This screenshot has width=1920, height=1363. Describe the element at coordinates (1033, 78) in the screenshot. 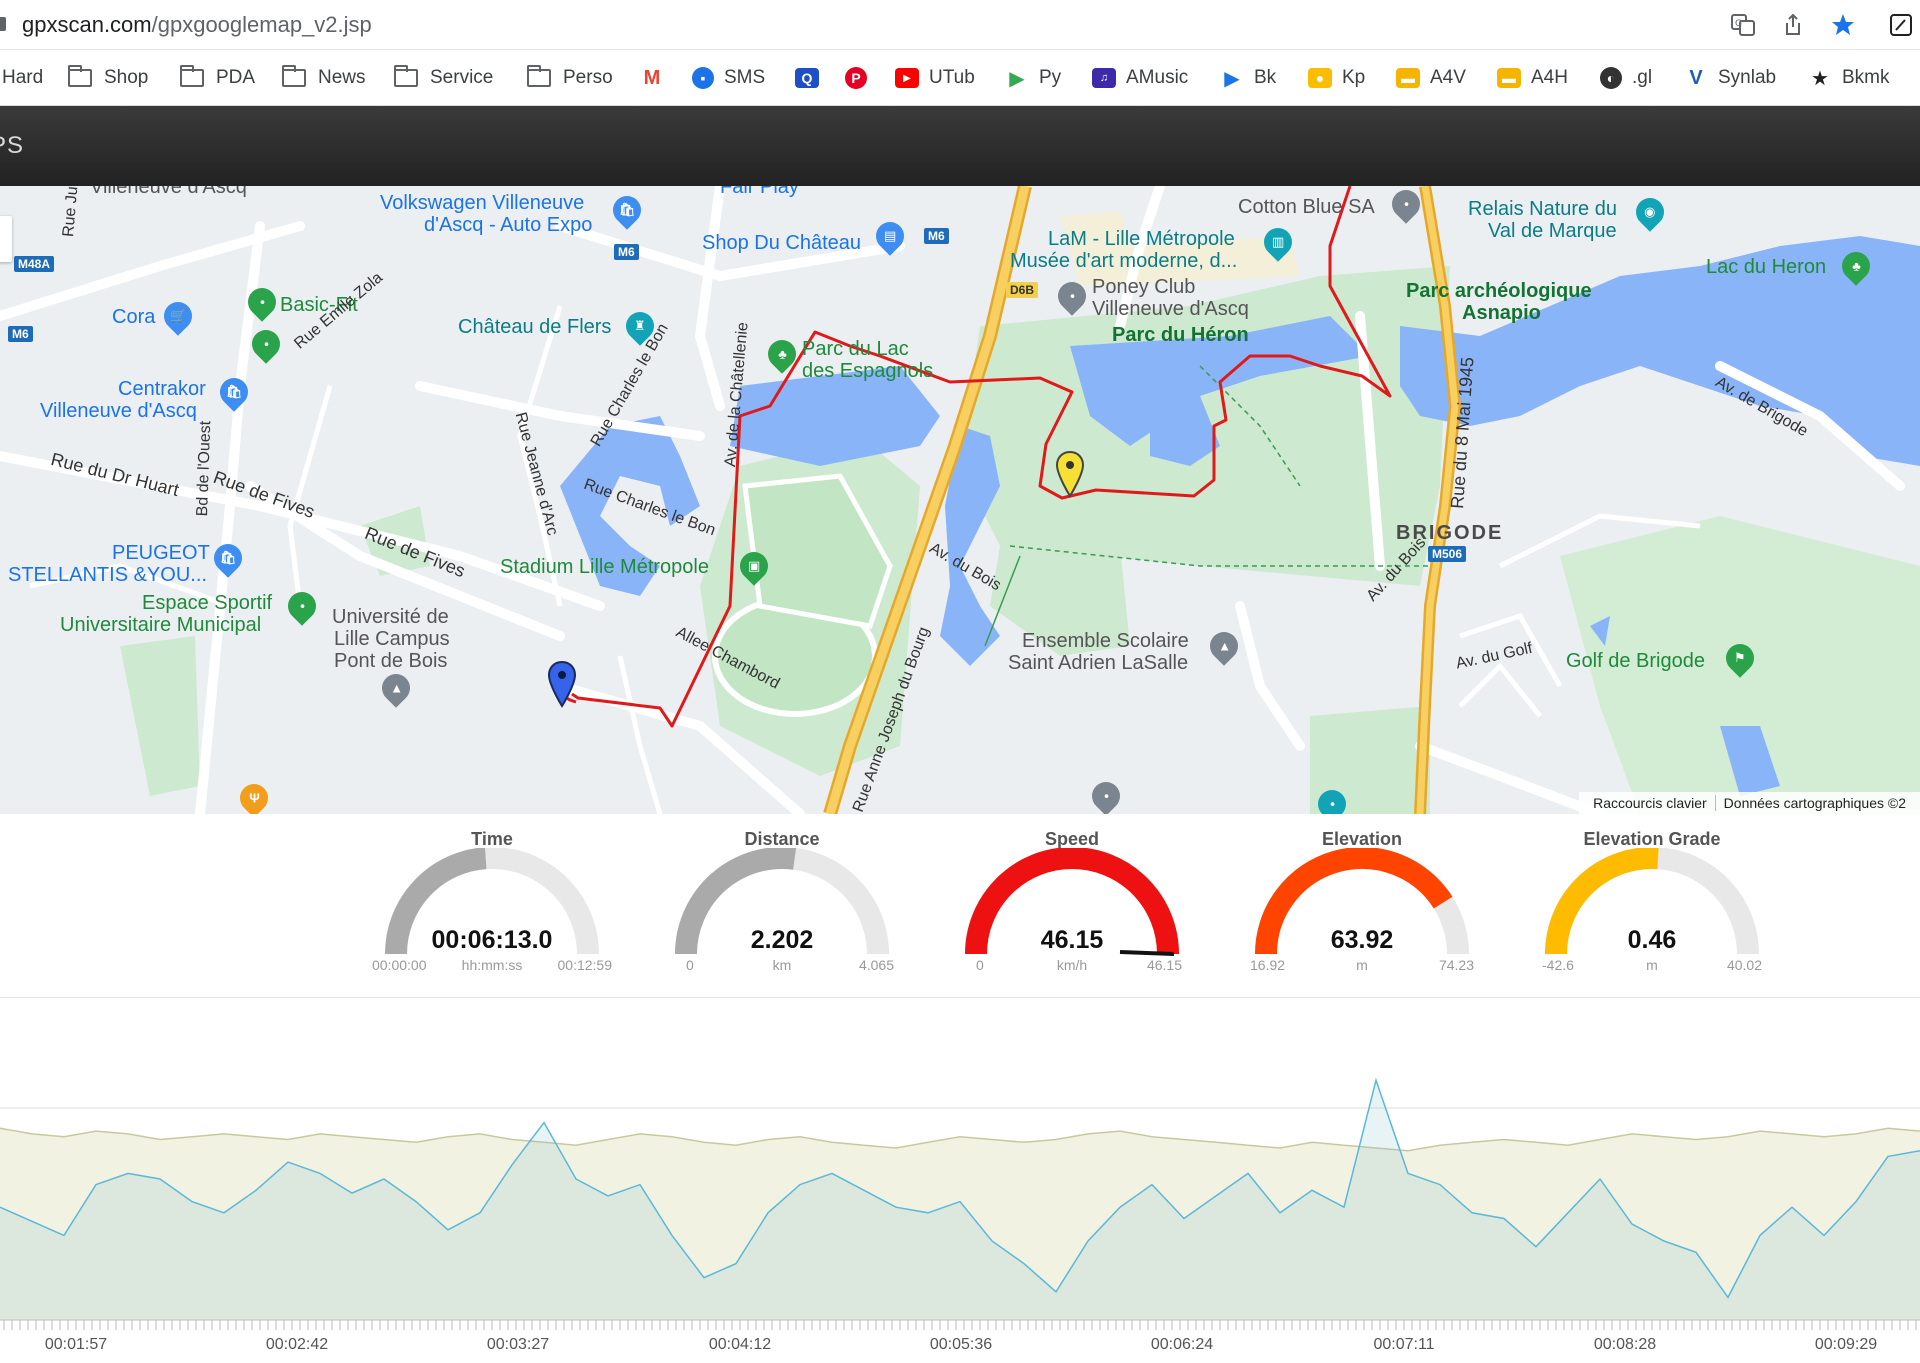

I see `bookmark-py: ▶ Py` at that location.